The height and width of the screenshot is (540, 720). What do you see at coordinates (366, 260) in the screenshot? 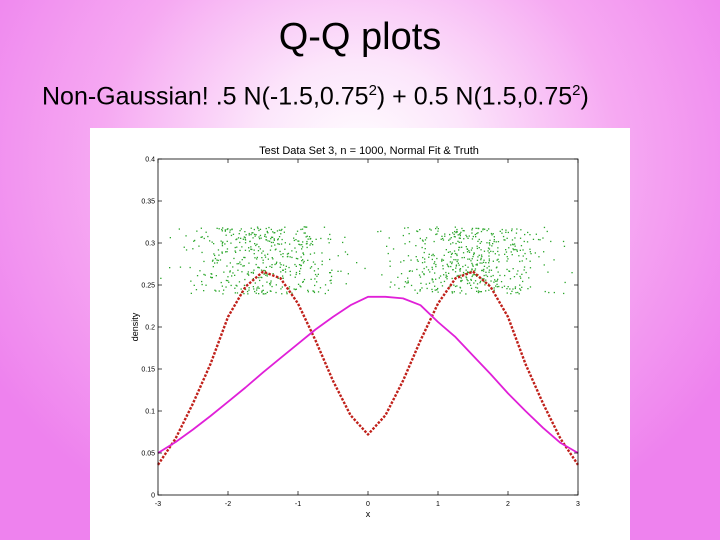
I see `scatter-points` at bounding box center [366, 260].